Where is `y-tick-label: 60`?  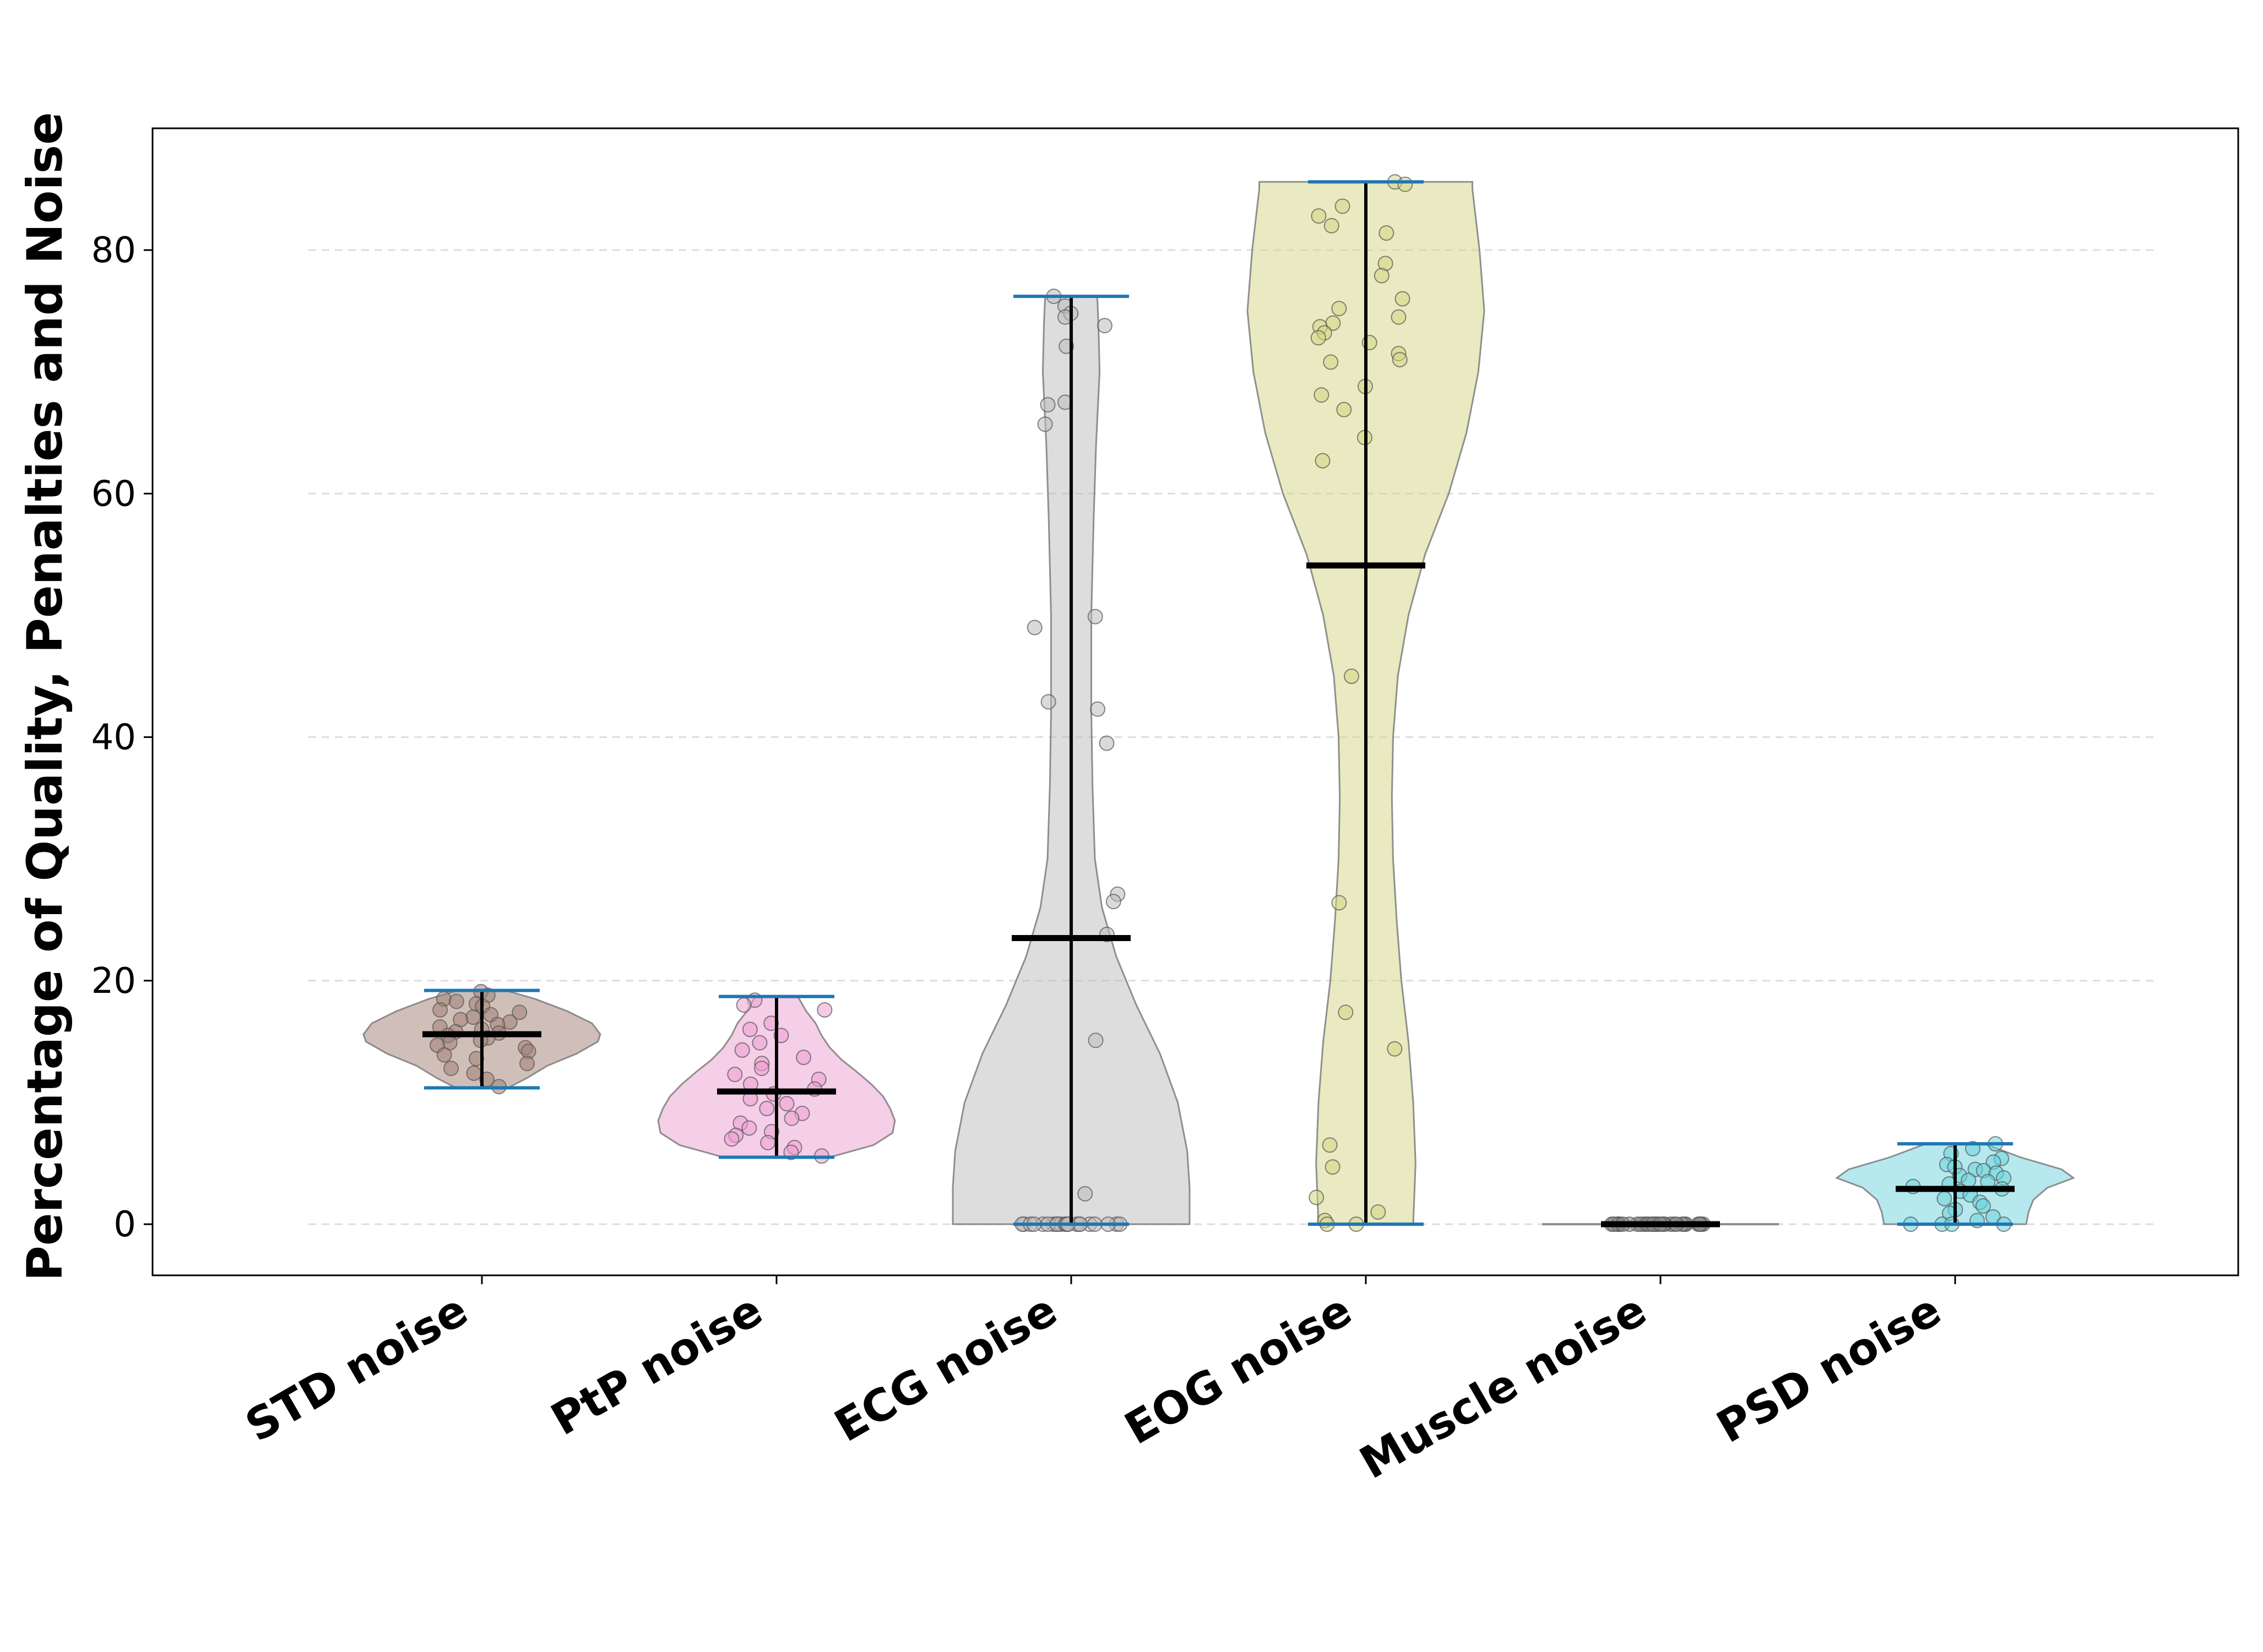 y-tick-label: 60 is located at coordinates (113, 494).